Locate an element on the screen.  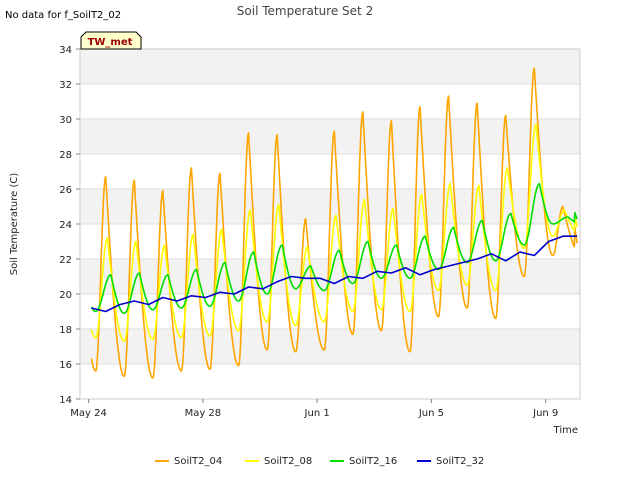
y-tick-label: 32 is located at coordinates (65, 85).